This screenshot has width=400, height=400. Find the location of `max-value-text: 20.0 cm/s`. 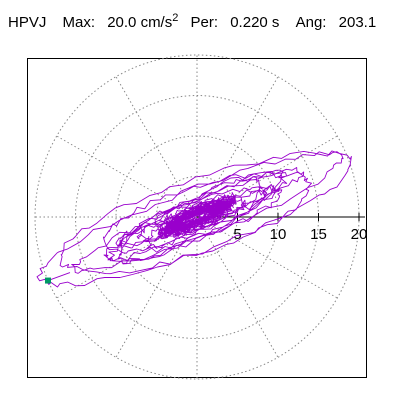

max-value-text: 20.0 cm/s is located at coordinates (140, 22).